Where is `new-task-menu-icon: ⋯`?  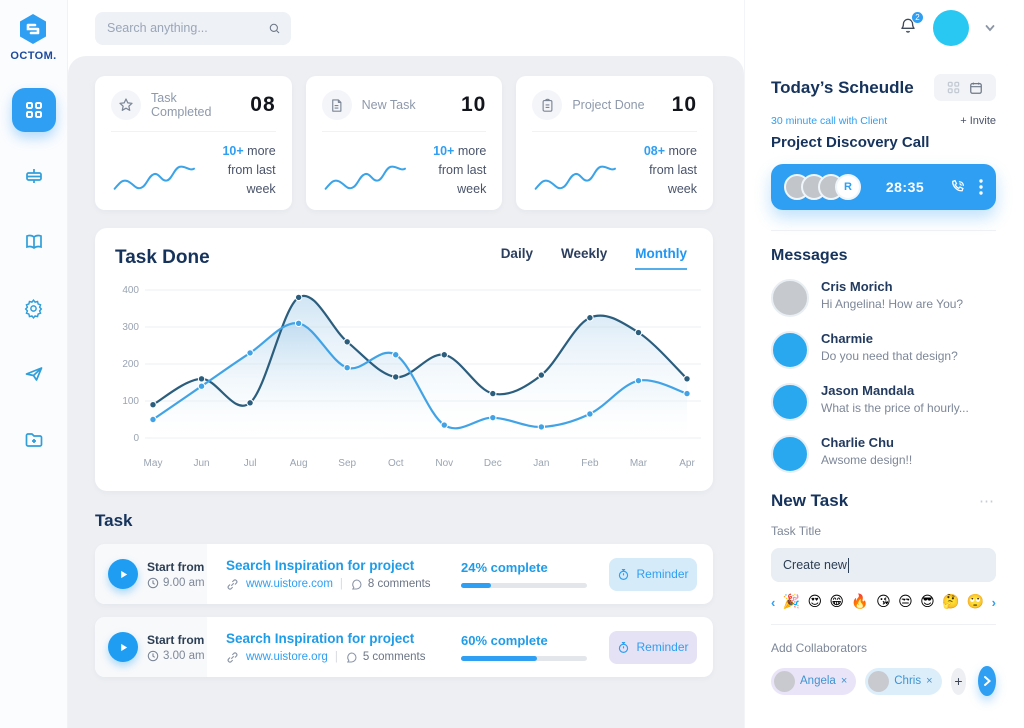
new-task-menu-icon: ⋯ is located at coordinates (987, 501).